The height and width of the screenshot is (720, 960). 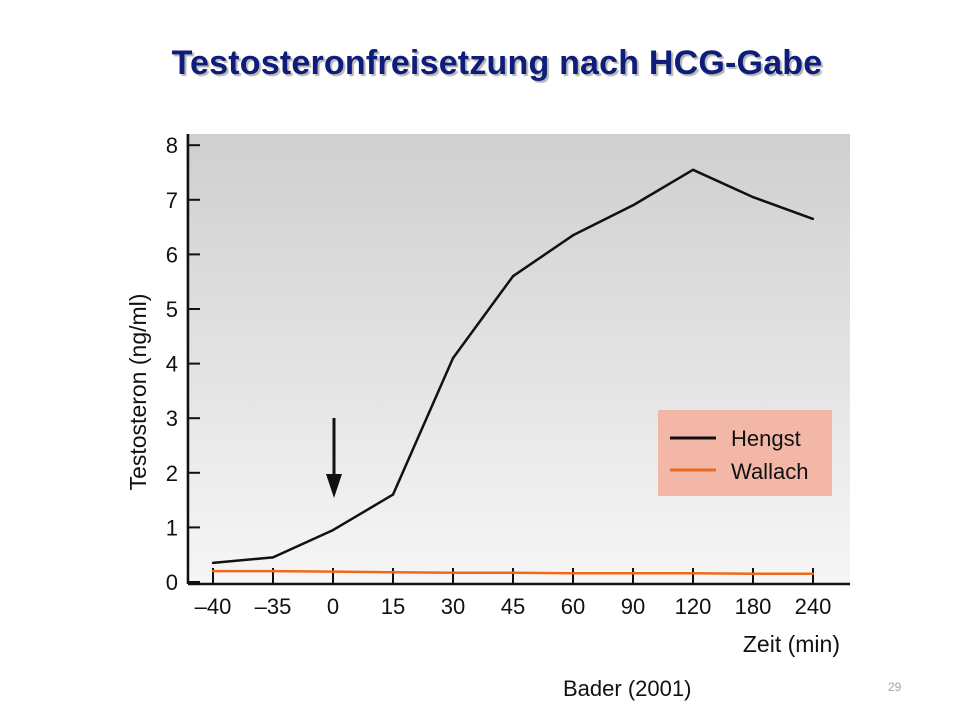 I want to click on legend-box, so click(x=745, y=453).